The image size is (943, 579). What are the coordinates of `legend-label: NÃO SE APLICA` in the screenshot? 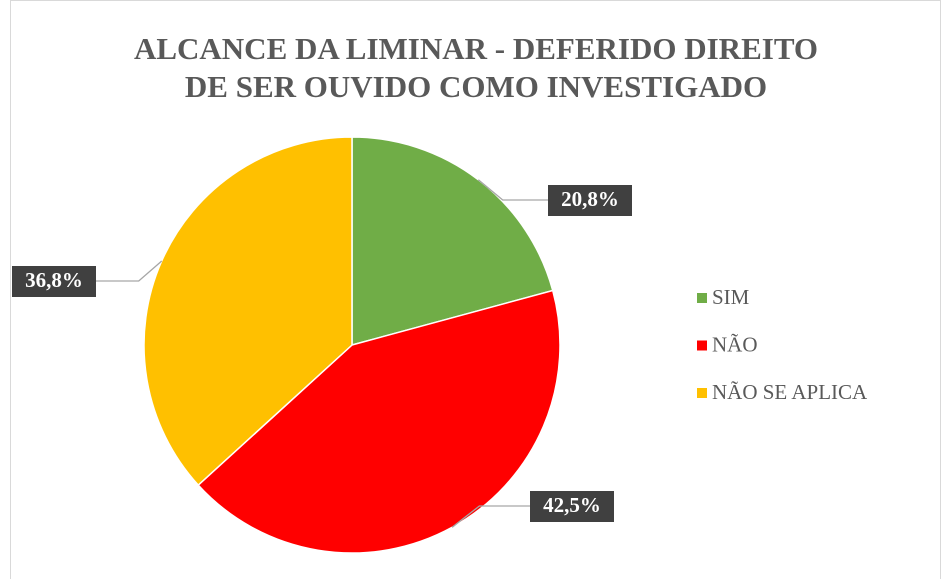 It's located at (790, 392).